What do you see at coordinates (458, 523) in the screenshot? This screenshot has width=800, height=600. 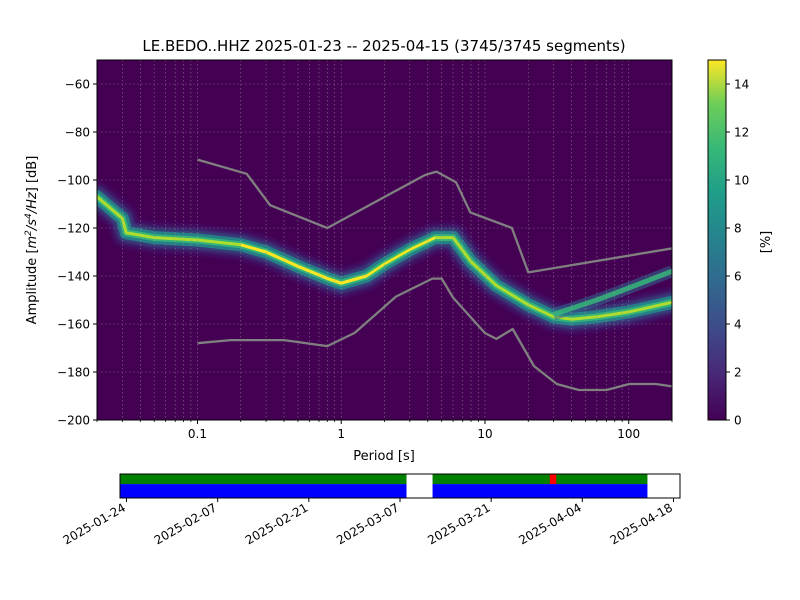 I see `timeline-tick-label: 2025-03-21` at bounding box center [458, 523].